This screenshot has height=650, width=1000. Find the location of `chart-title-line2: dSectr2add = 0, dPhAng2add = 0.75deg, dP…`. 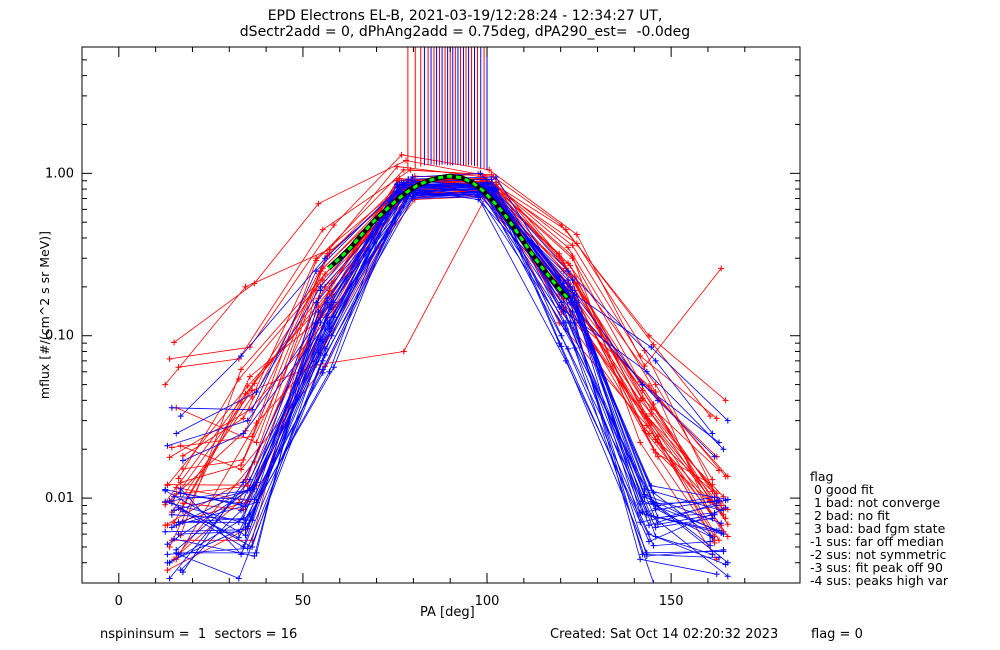

chart-title-line2: dSectr2add = 0, dPhAng2add = 0.75deg, dP… is located at coordinates (465, 32).